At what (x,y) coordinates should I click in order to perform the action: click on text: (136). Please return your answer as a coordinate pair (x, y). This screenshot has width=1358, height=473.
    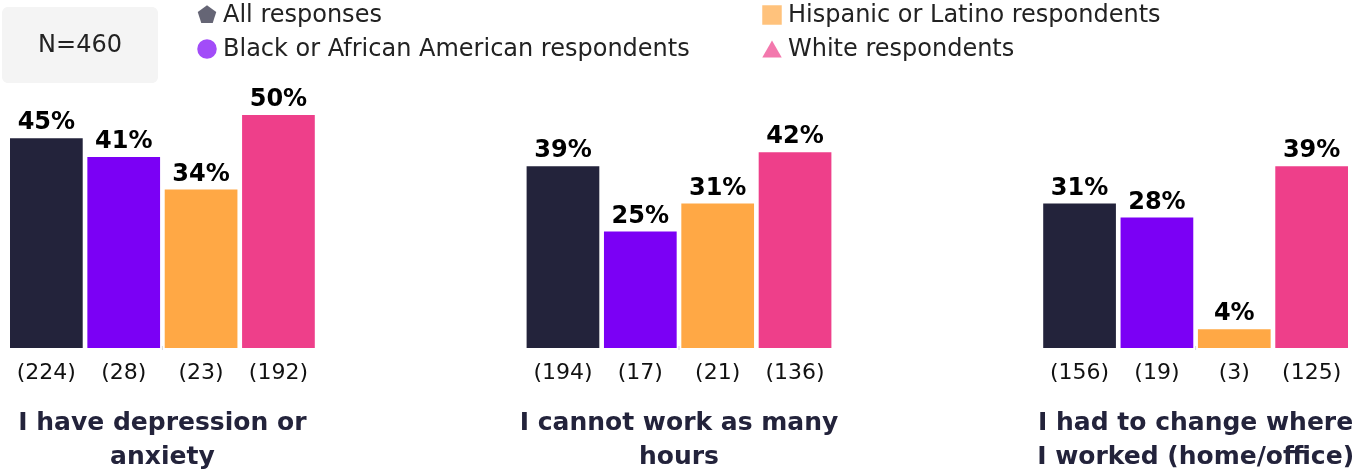
    Looking at the image, I should click on (795, 371).